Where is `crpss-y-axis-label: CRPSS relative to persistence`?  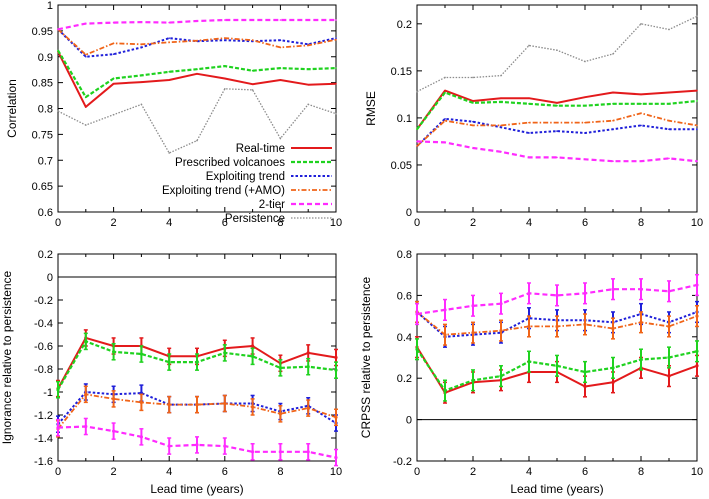 crpss-y-axis-label: CRPSS relative to persistence is located at coordinates (366, 357).